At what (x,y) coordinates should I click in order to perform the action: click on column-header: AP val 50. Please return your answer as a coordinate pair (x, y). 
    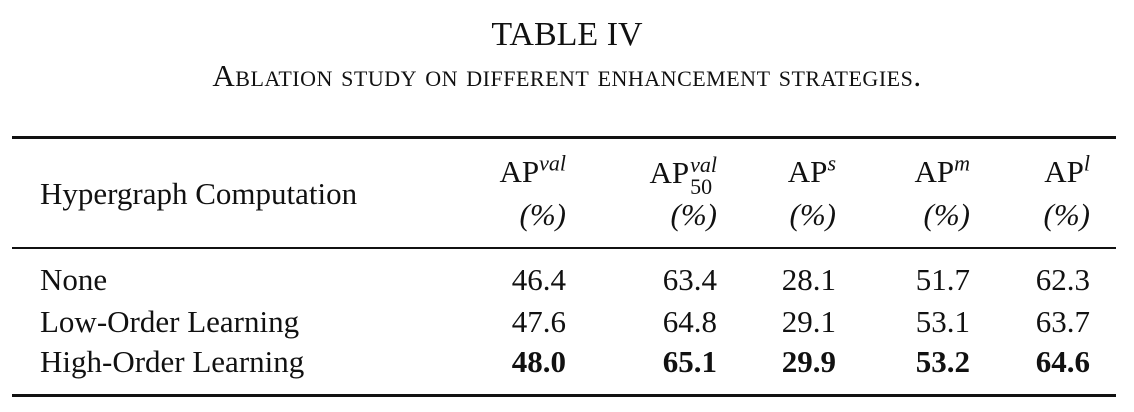
    Looking at the image, I should click on (683, 176).